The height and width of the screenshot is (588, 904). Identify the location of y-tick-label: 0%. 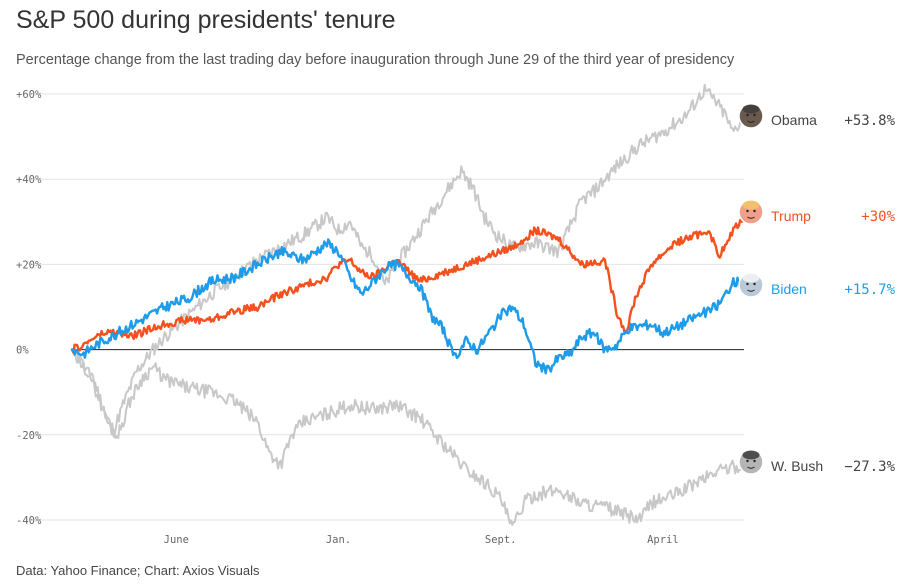
(22, 351).